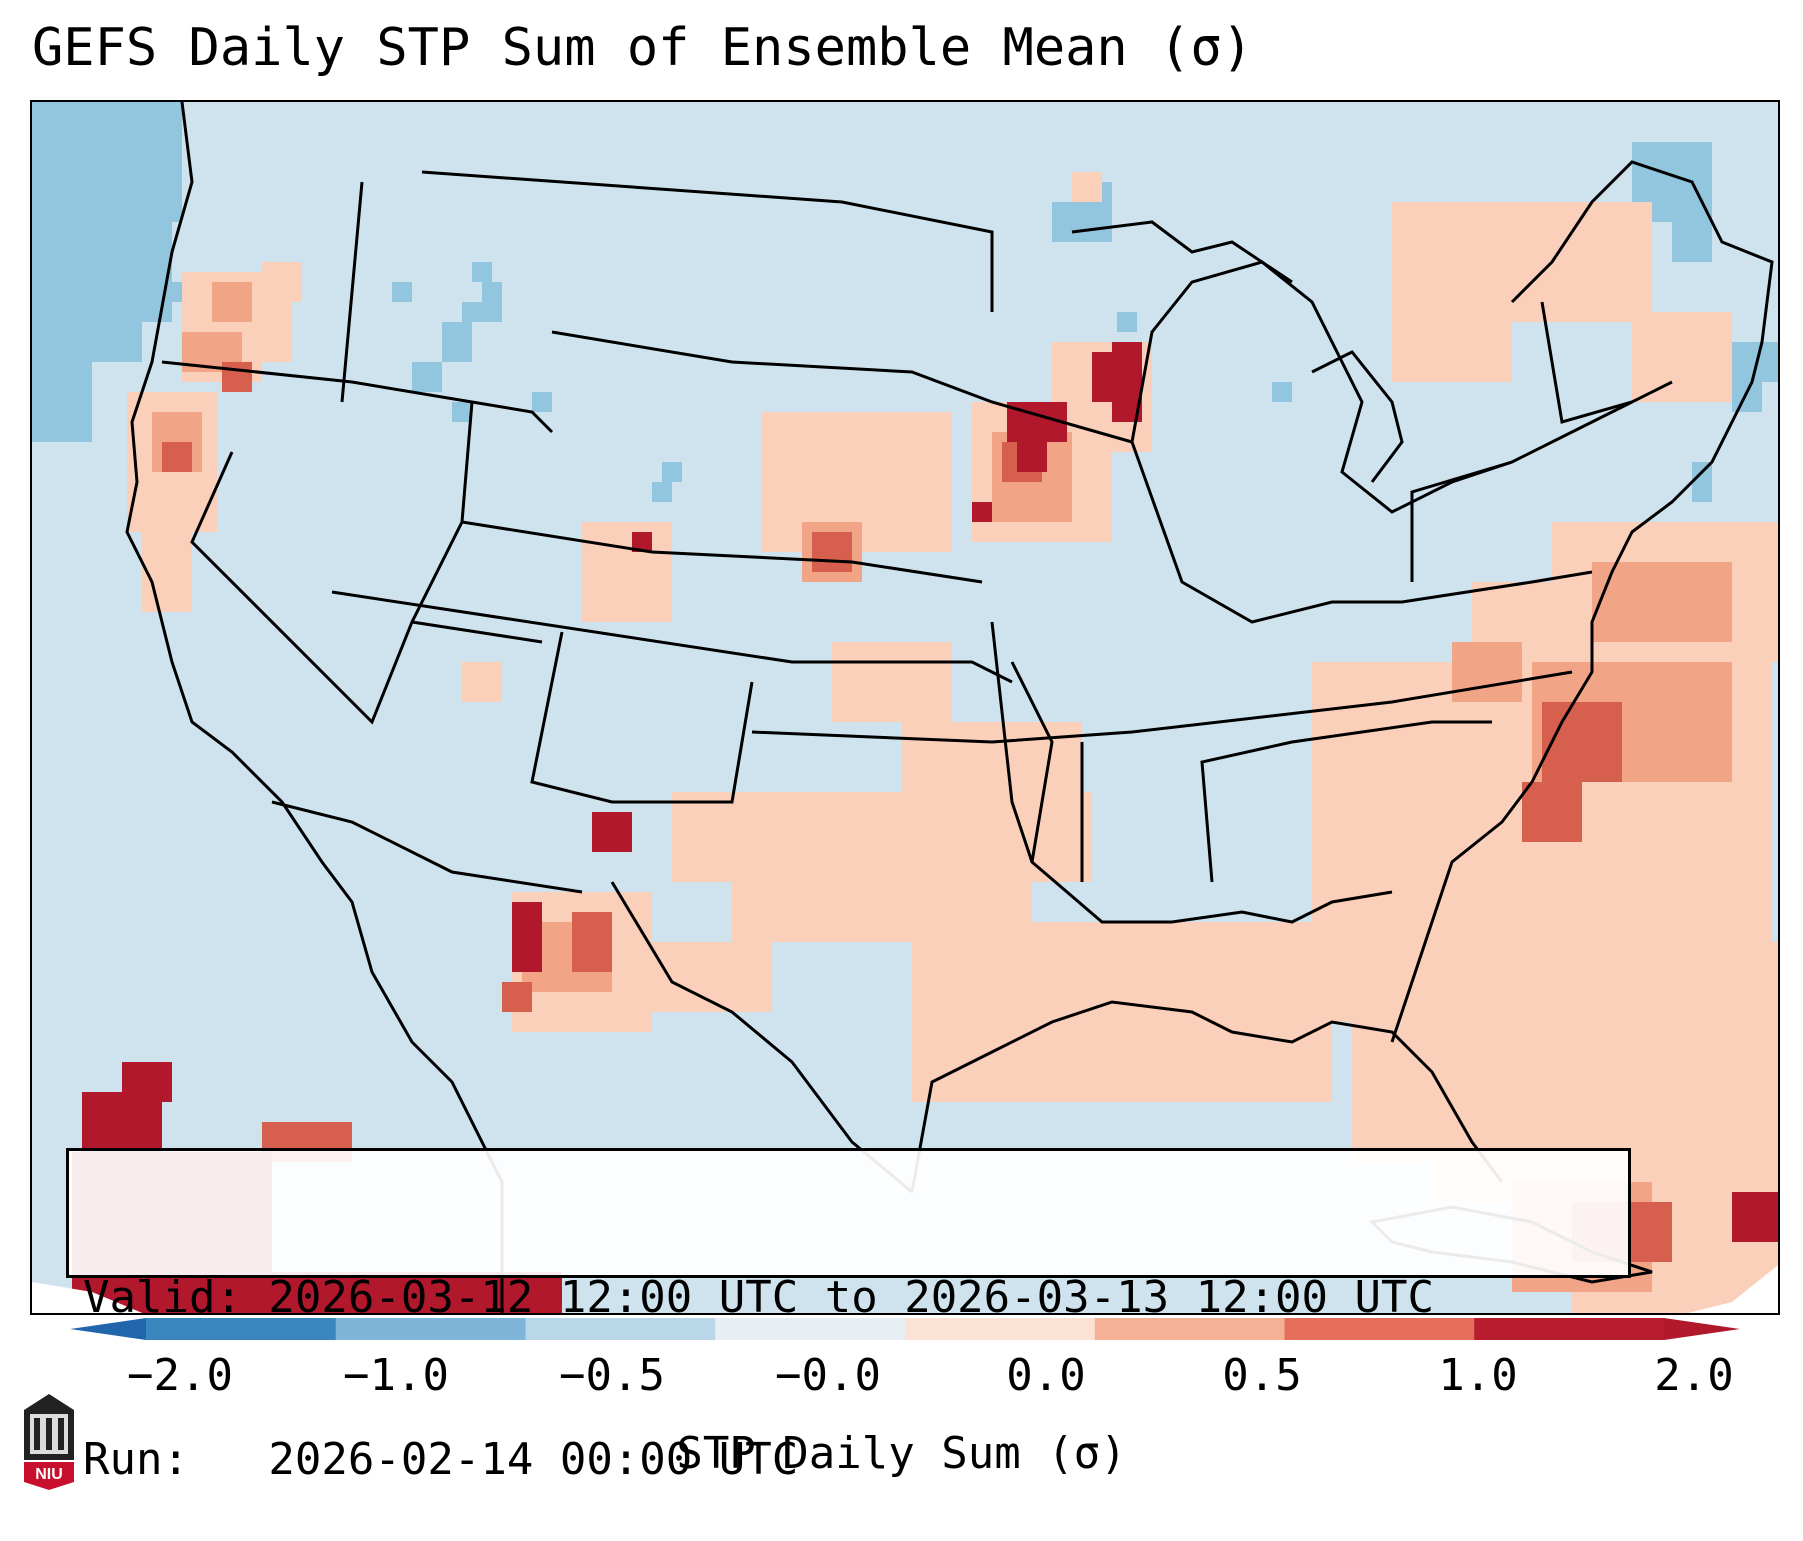 This screenshot has height=1541, width=1803. What do you see at coordinates (180, 1375) in the screenshot?
I see `tick-label: −2.0` at bounding box center [180, 1375].